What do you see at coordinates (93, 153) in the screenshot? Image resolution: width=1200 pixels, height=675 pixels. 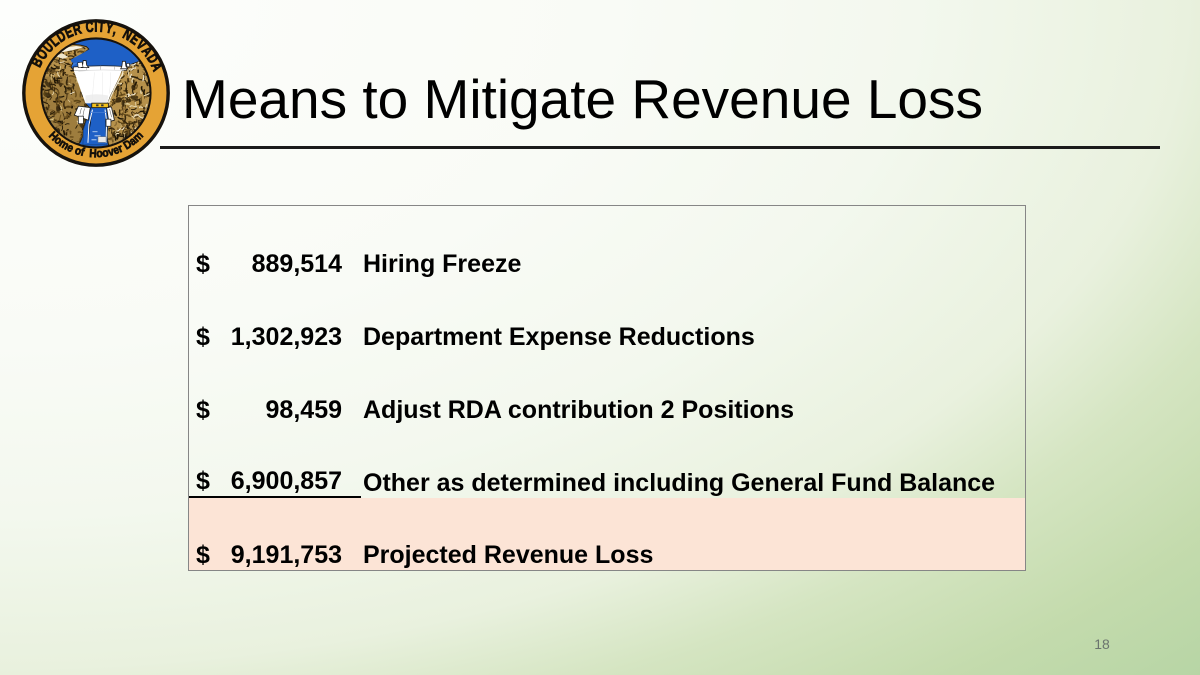 I see `svg-text: H` at bounding box center [93, 153].